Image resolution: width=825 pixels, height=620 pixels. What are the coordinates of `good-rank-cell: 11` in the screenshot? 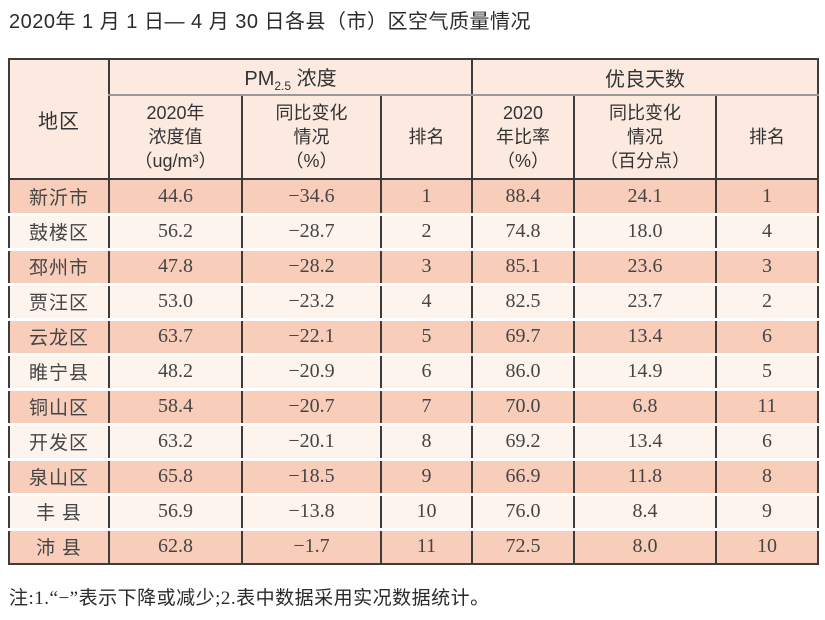 It's located at (767, 405).